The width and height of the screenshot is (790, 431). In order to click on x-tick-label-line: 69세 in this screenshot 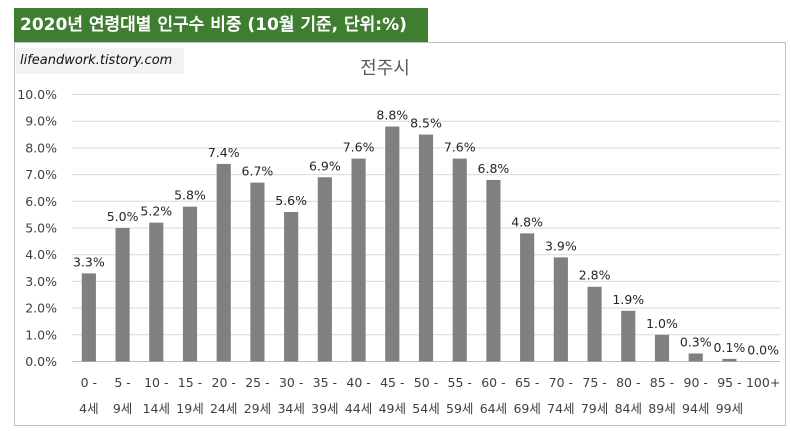, I will do `click(526, 408)`.